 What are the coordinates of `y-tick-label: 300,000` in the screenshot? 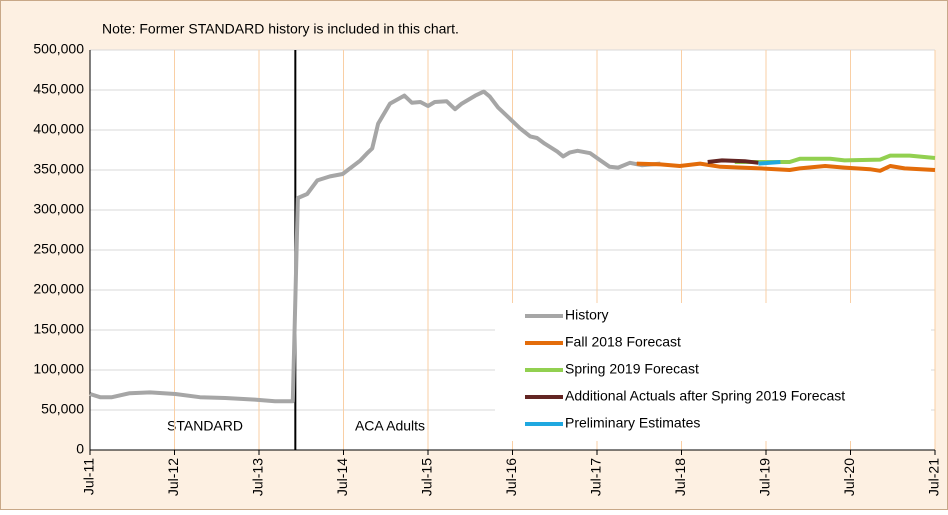 It's located at (58, 209).